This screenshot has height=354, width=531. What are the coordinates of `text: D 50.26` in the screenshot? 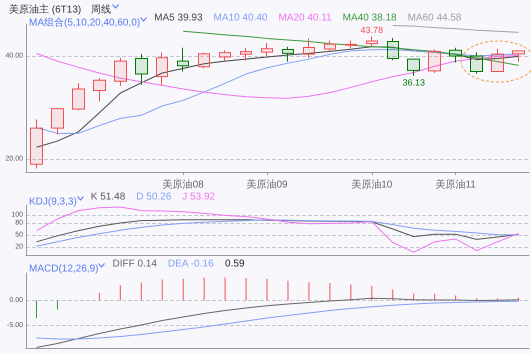 It's located at (154, 197).